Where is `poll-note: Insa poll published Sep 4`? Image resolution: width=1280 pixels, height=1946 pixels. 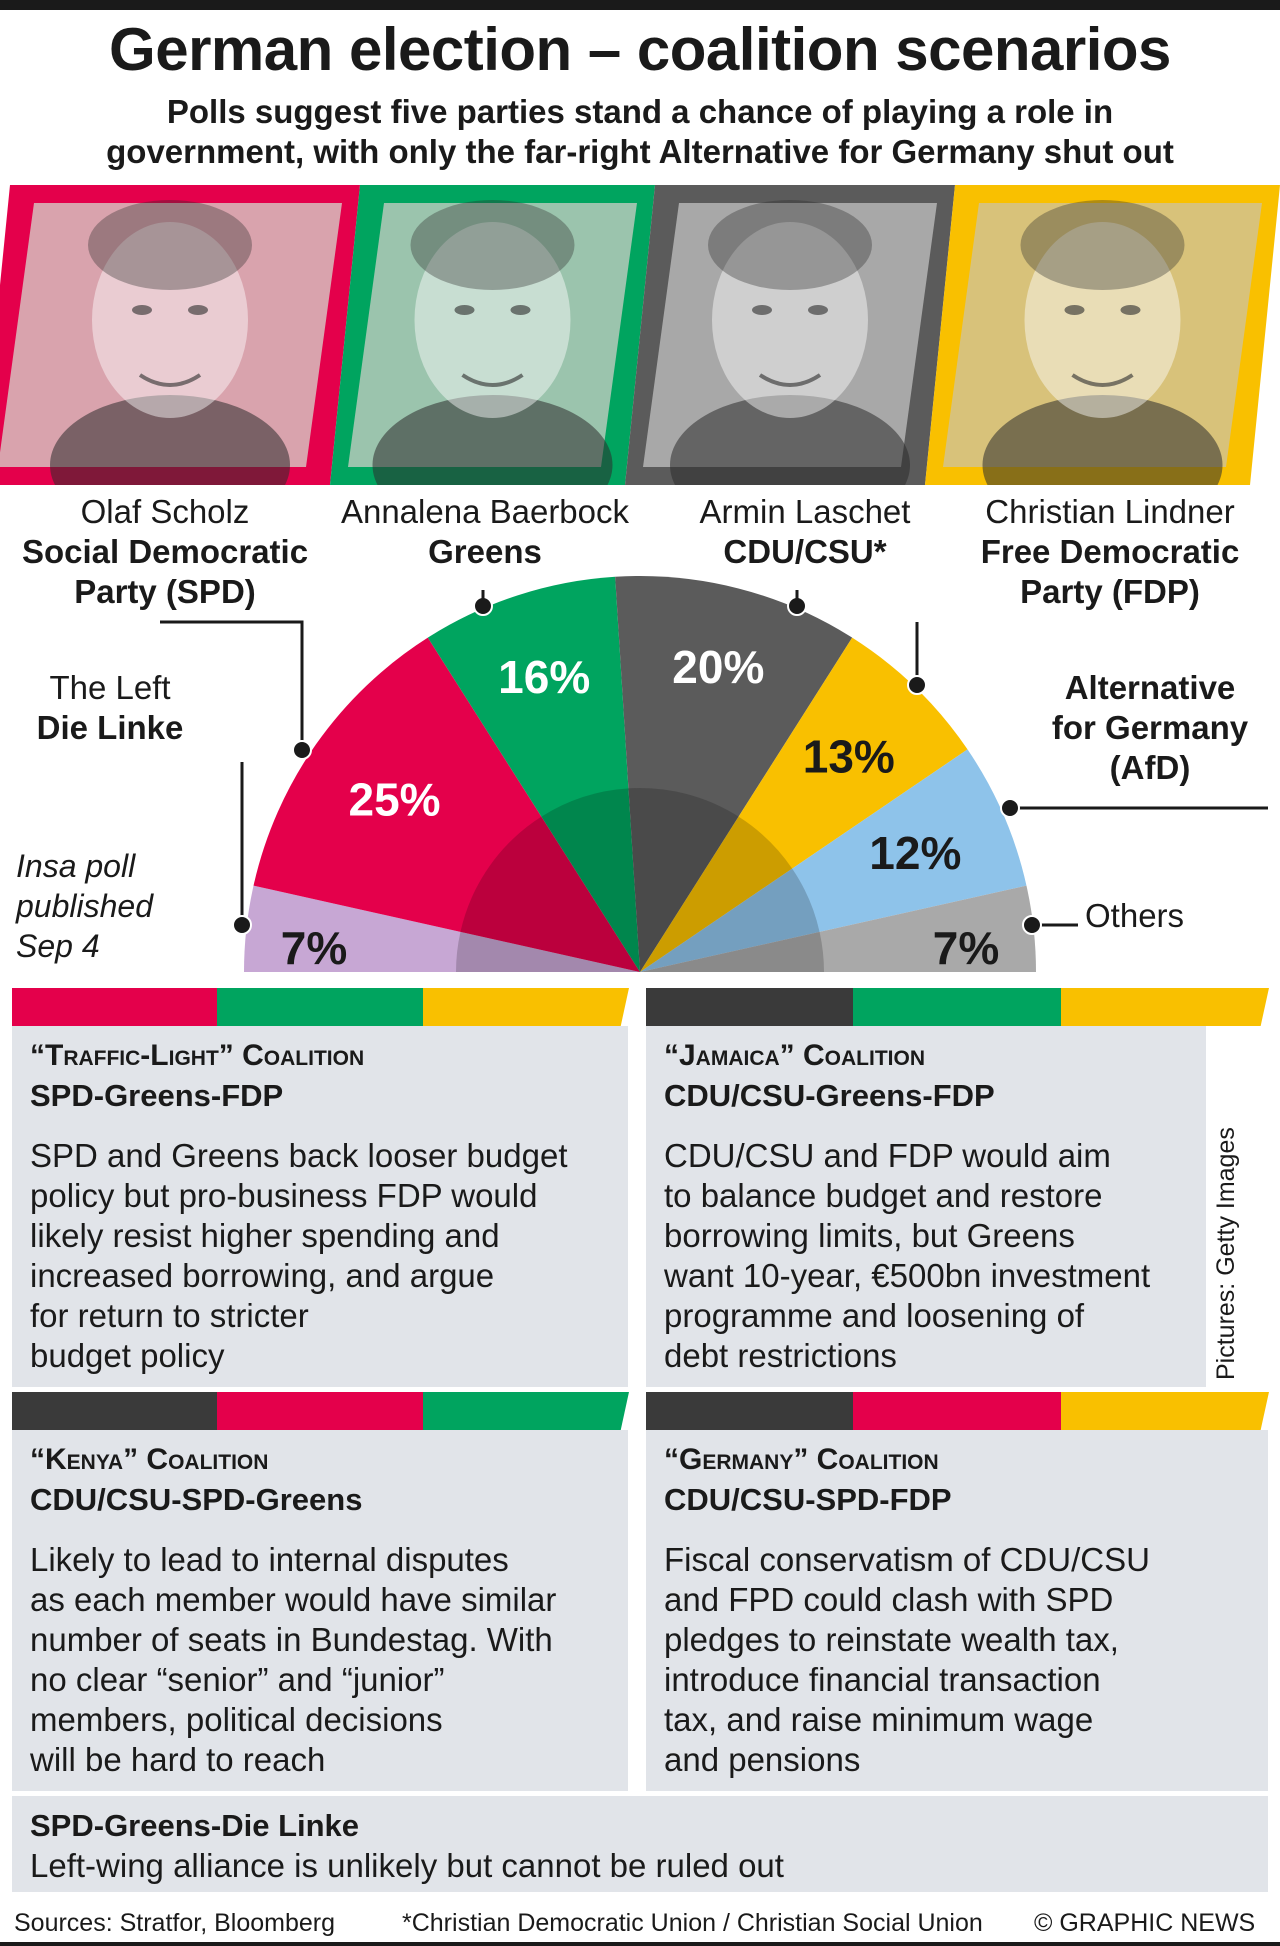
poll-note: Insa poll published Sep 4 is located at coordinates (84, 906).